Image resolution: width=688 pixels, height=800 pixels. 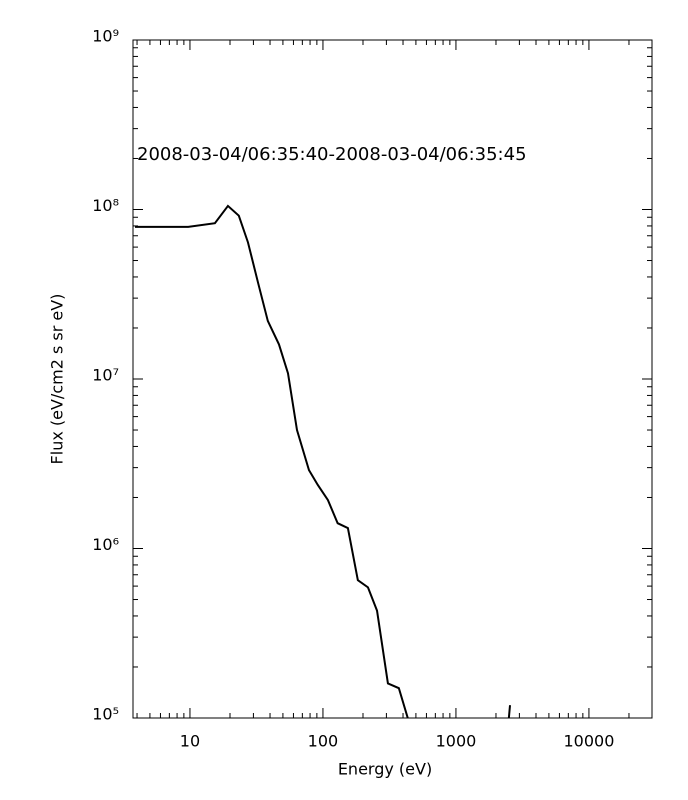 I want to click on y-tick-label: 10⁹, so click(x=105, y=36).